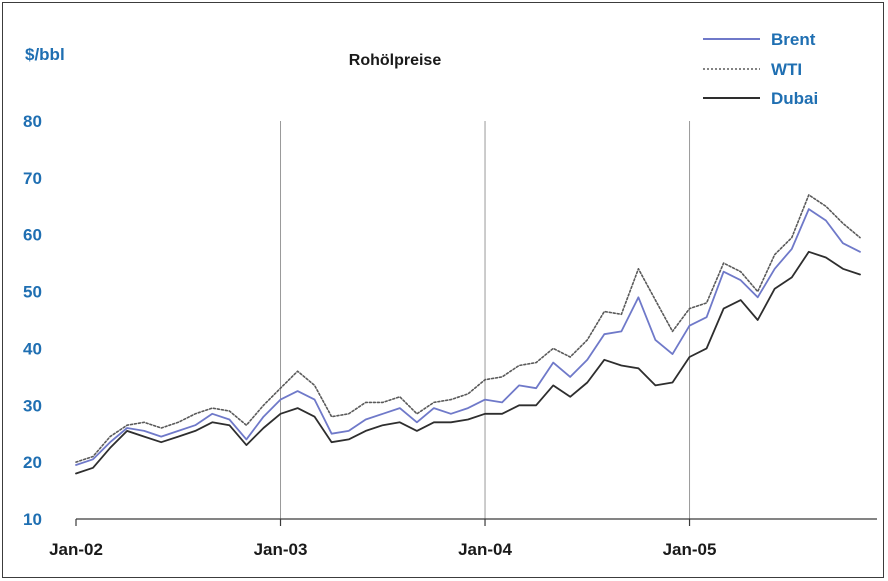 This screenshot has height=581, width=888. I want to click on legend-label-wti: WTI, so click(786, 69).